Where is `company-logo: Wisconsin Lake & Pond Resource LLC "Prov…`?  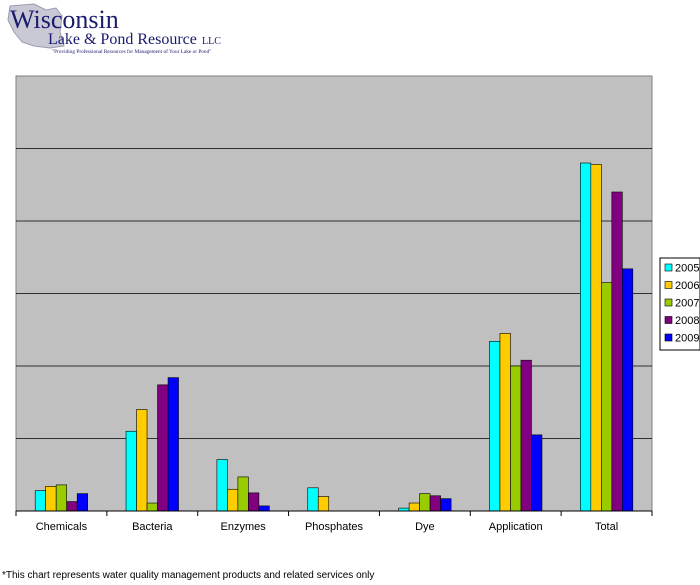 company-logo: Wisconsin Lake & Pond Resource LLC "Prov… is located at coordinates (114, 29).